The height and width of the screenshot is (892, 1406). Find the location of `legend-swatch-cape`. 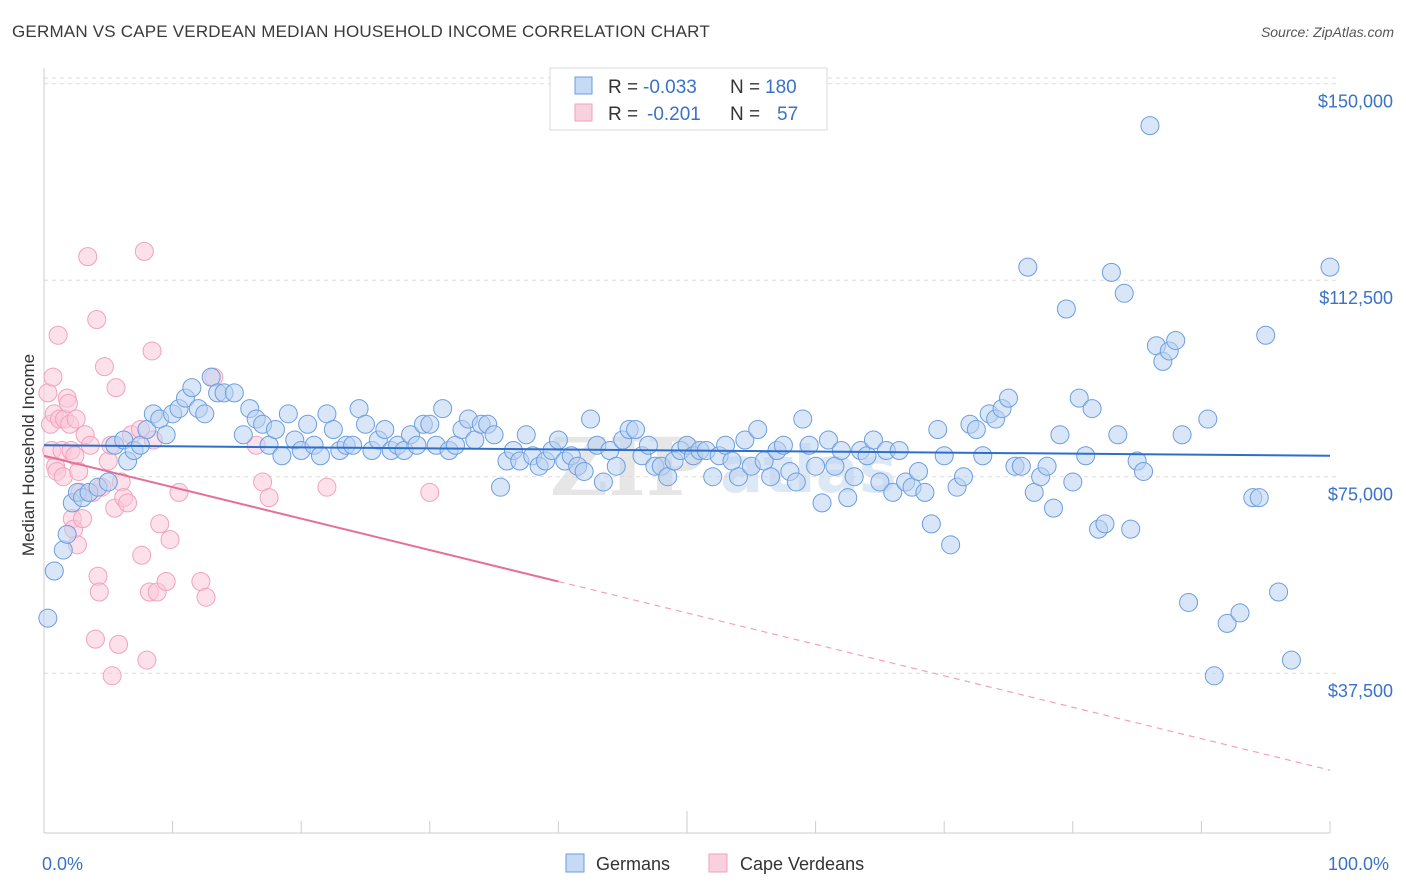

legend-swatch-cape is located at coordinates (583, 112).